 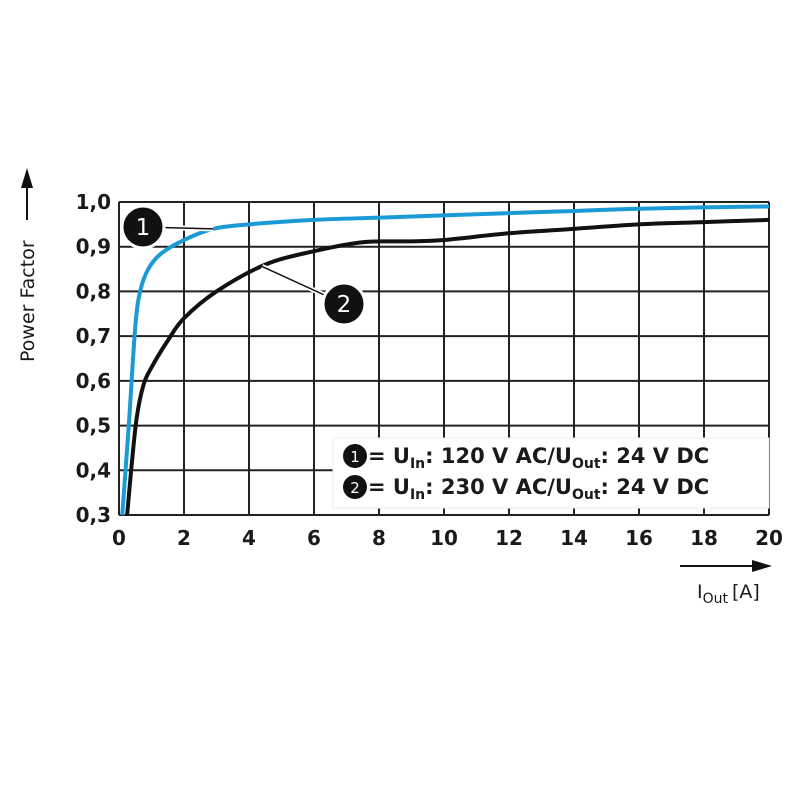 What do you see at coordinates (93, 247) in the screenshot?
I see `y-tick-label: 0,9` at bounding box center [93, 247].